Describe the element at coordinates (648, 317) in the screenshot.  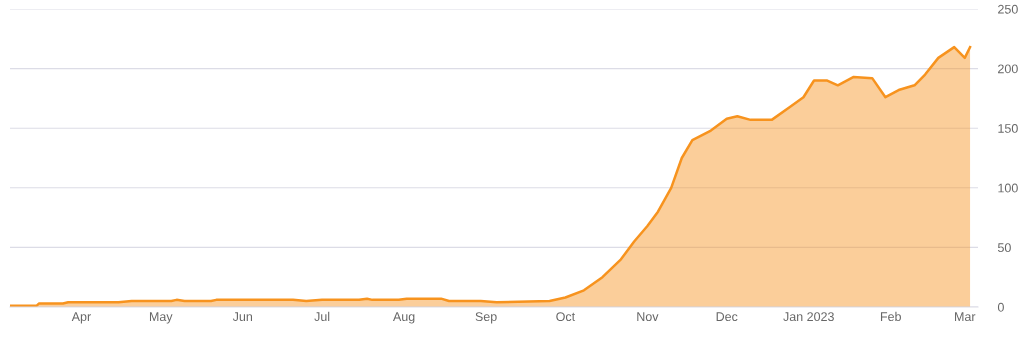
I see `x-tick-label: Nov` at that location.